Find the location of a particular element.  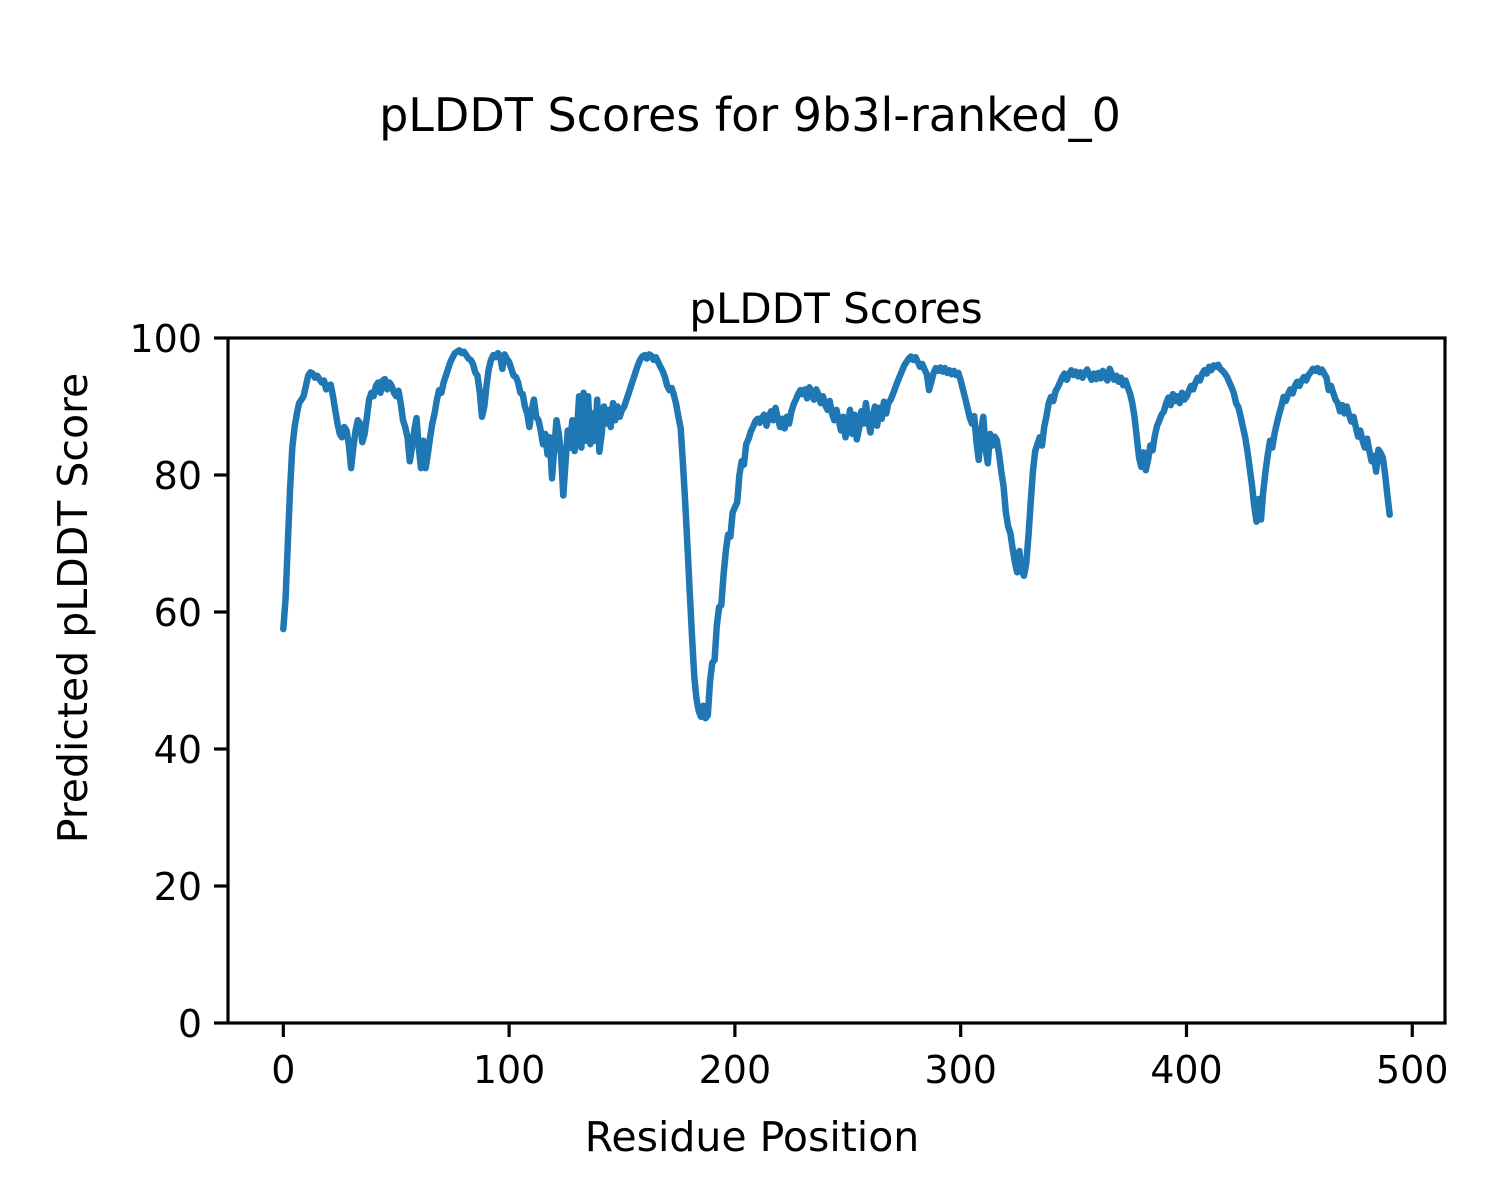

y-tick-label: 80 is located at coordinates (178, 476).